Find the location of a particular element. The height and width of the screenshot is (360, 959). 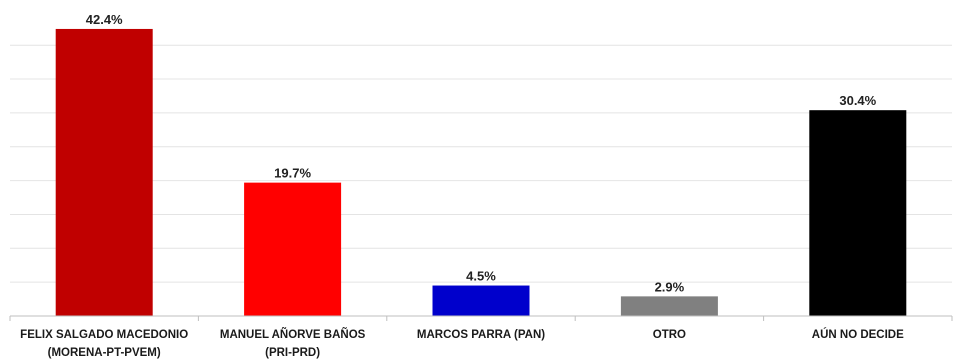

category-label: FELIX SALGADO MACEDONIO is located at coordinates (104, 335).